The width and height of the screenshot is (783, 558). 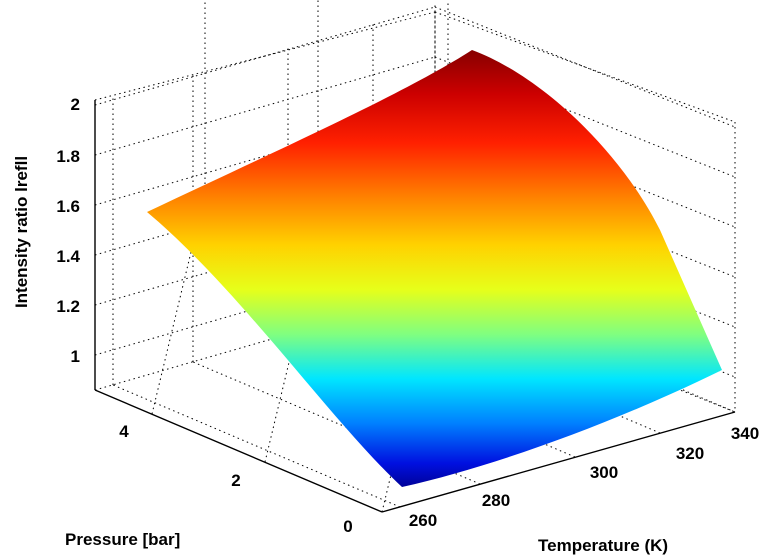 I want to click on z-tick-label: 1.8, so click(x=68, y=156).